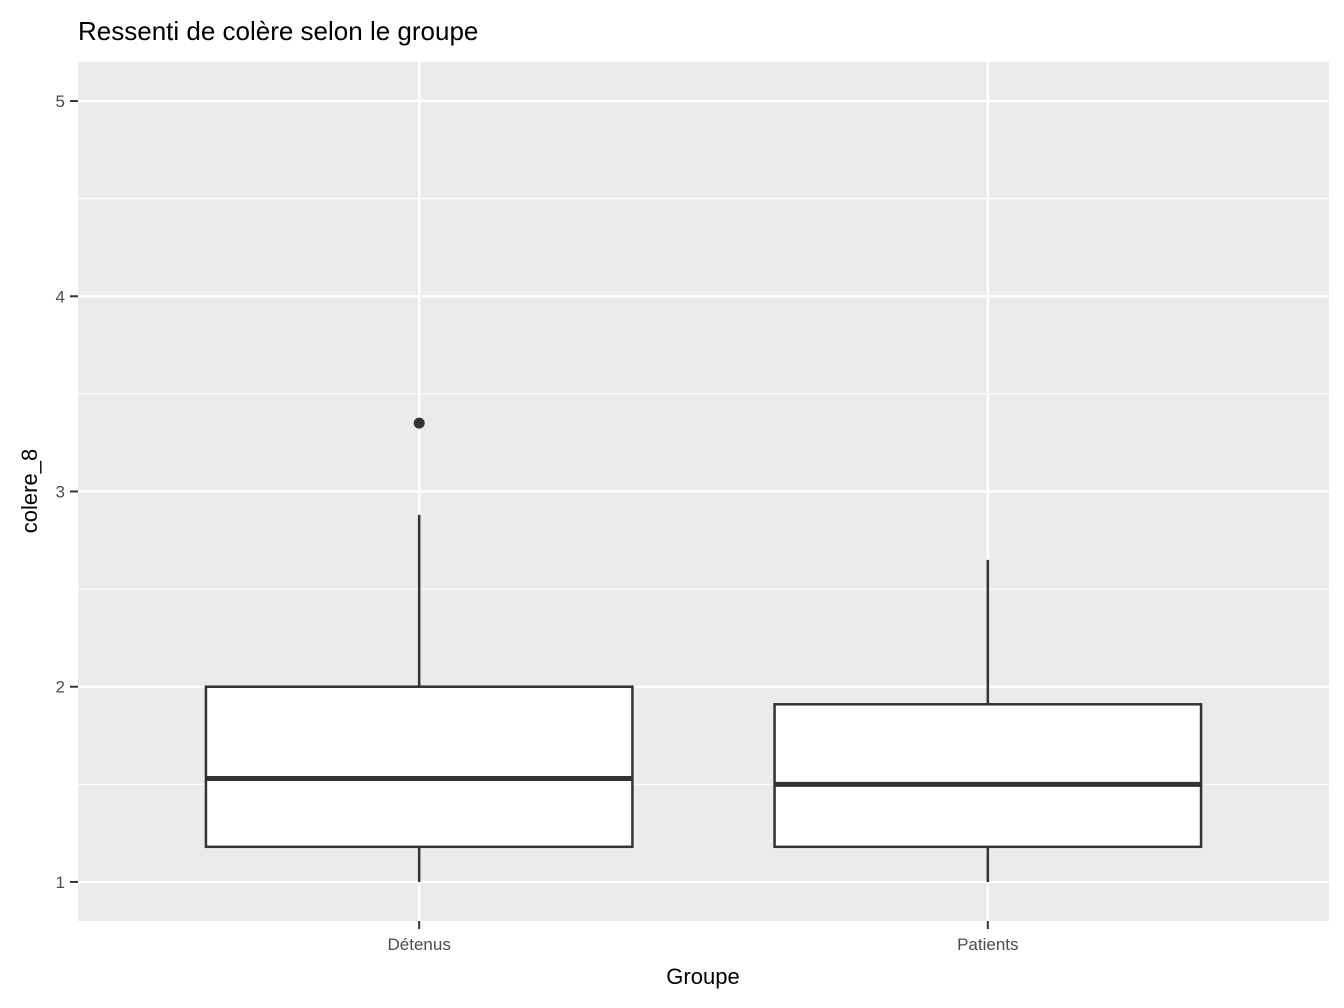 The image size is (1344, 1008). I want to click on y-axis-title: colere_8, so click(29, 491).